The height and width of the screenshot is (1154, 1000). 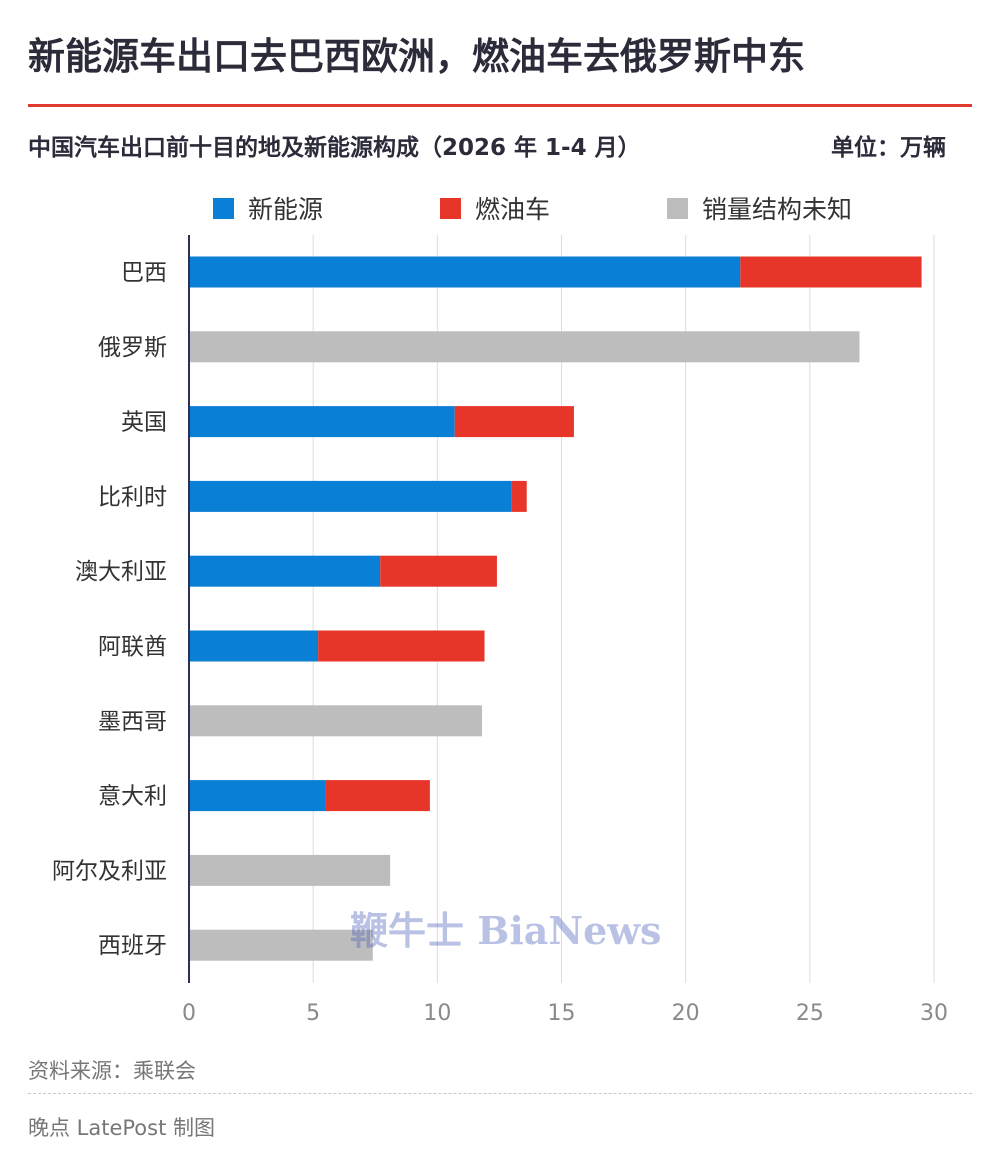 I want to click on legend-swatch-unknown, so click(x=677, y=208).